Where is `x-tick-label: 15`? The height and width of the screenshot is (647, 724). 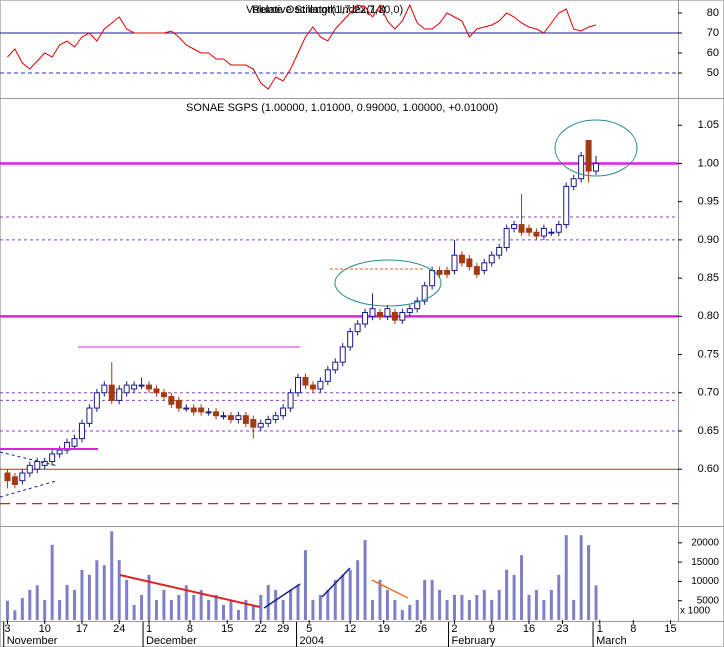
x-tick-label: 15 is located at coordinates (227, 629).